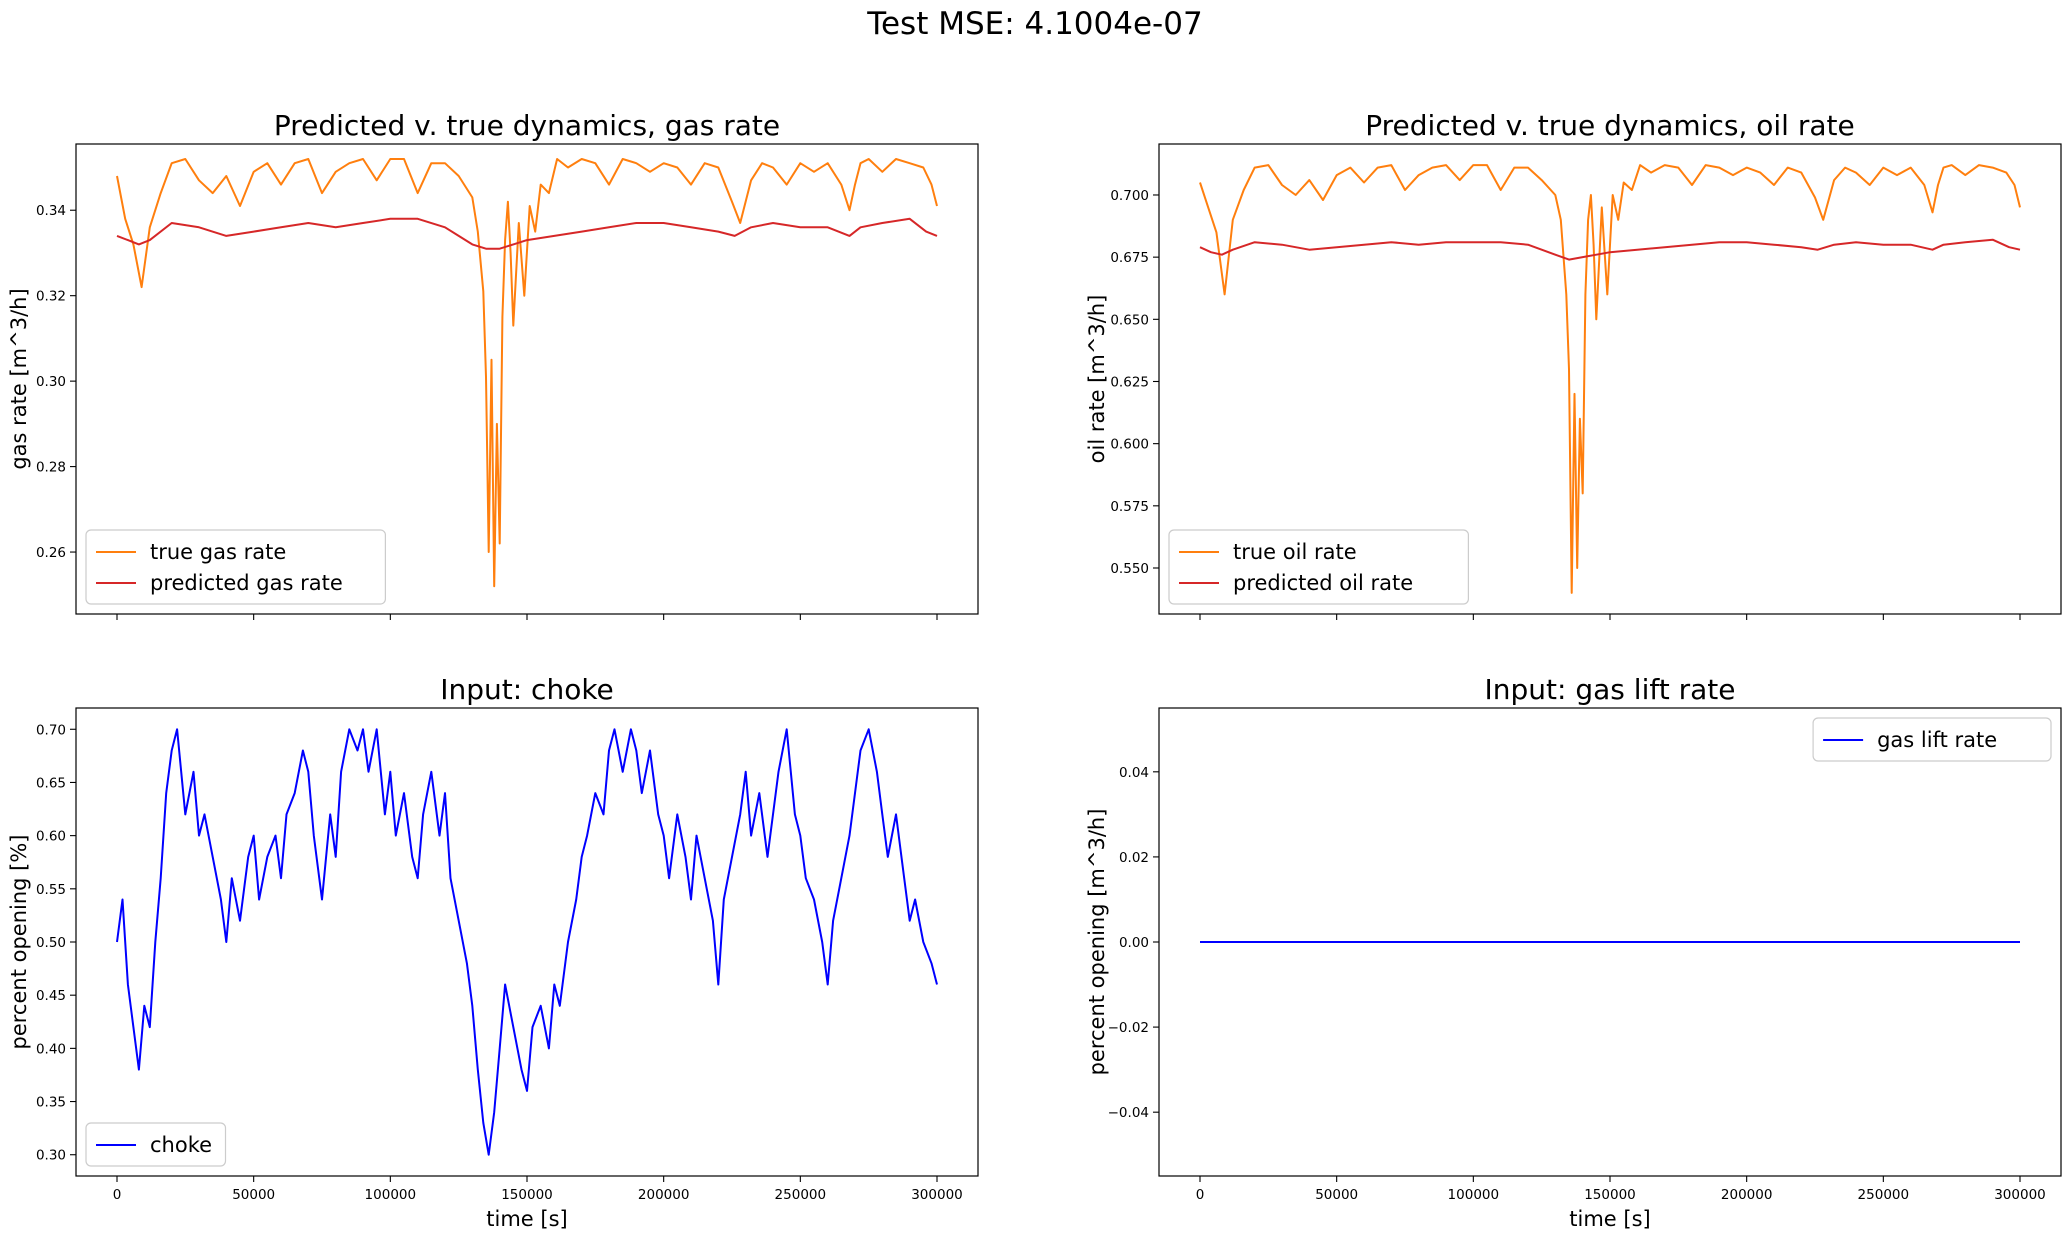 This screenshot has width=2070, height=1237. What do you see at coordinates (1129, 445) in the screenshot?
I see `y-tick-label: 0.600` at bounding box center [1129, 445].